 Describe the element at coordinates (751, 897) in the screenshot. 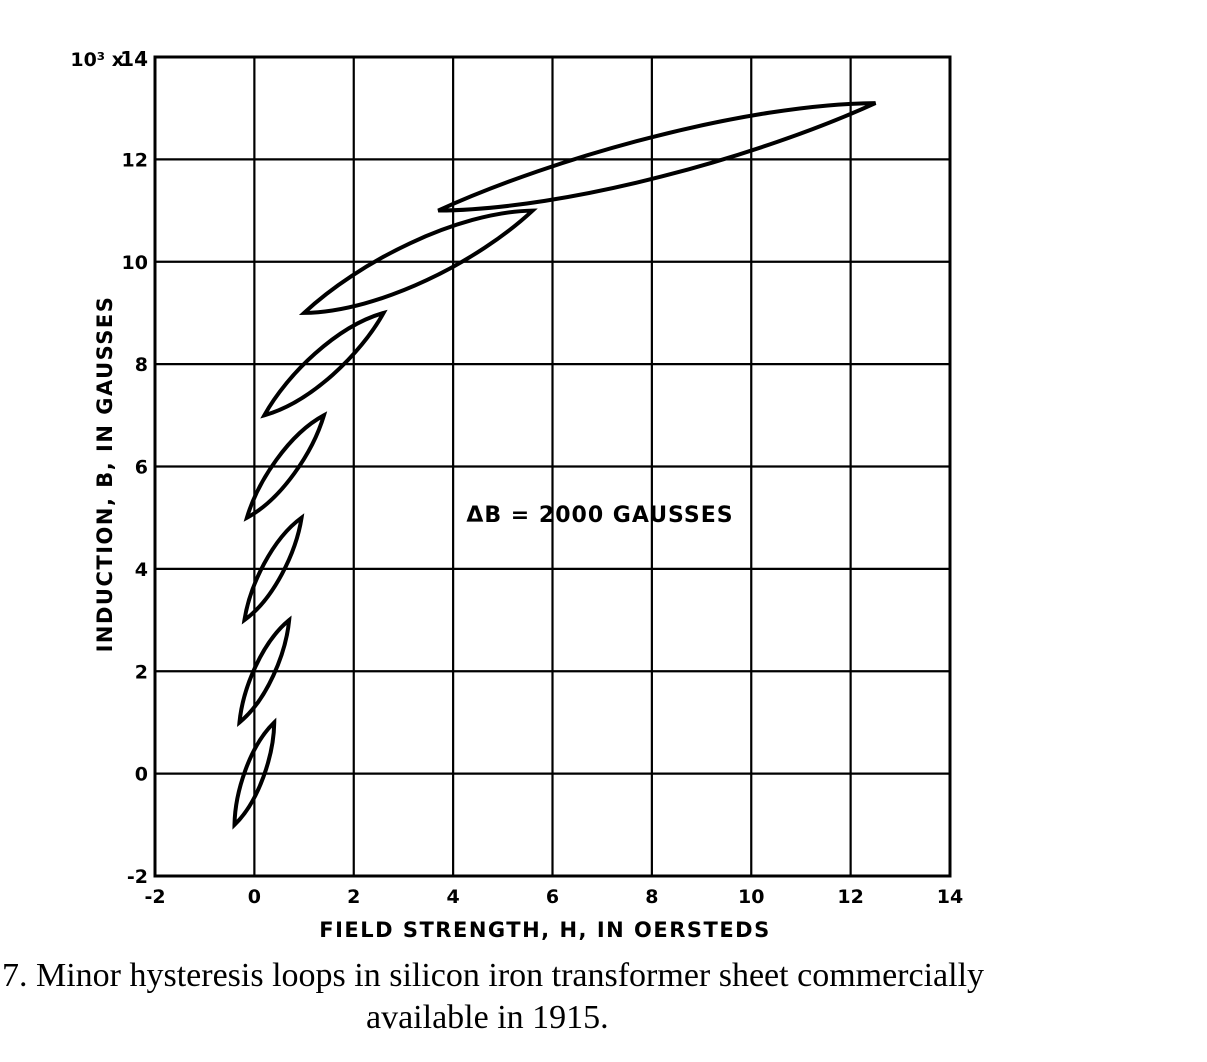

I see `x-tick-label: 10` at that location.